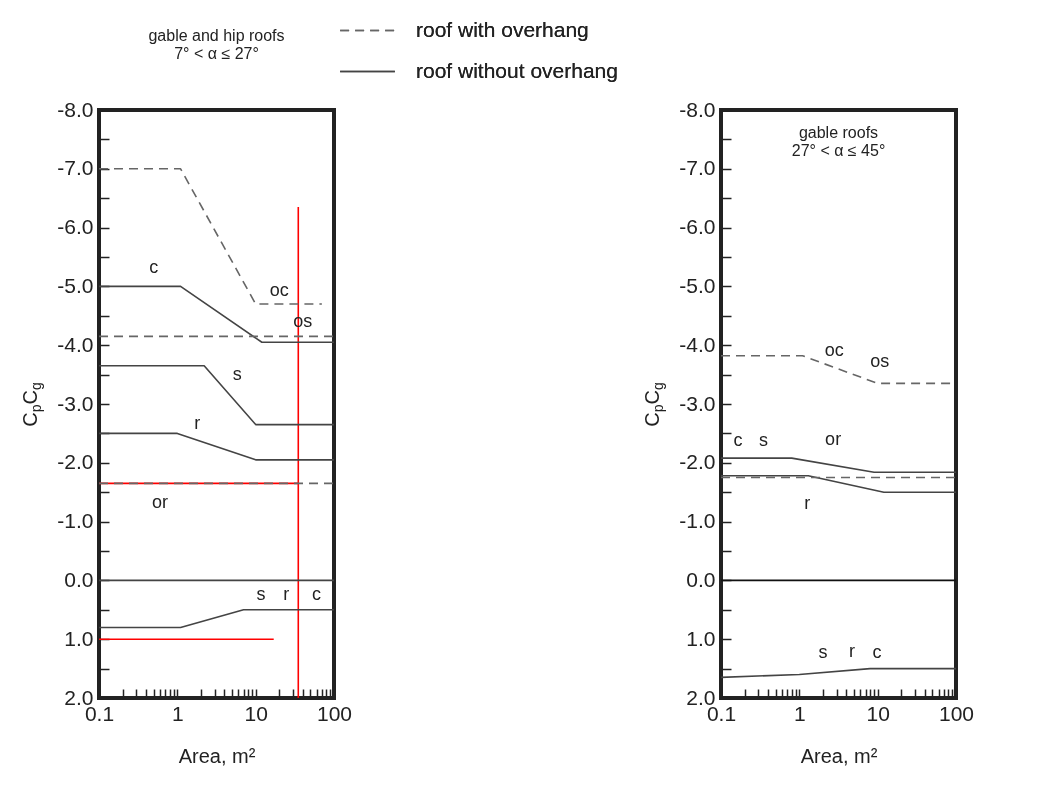  Describe the element at coordinates (216, 35) in the screenshot. I see `chart-title: gable and hip roofs` at that location.